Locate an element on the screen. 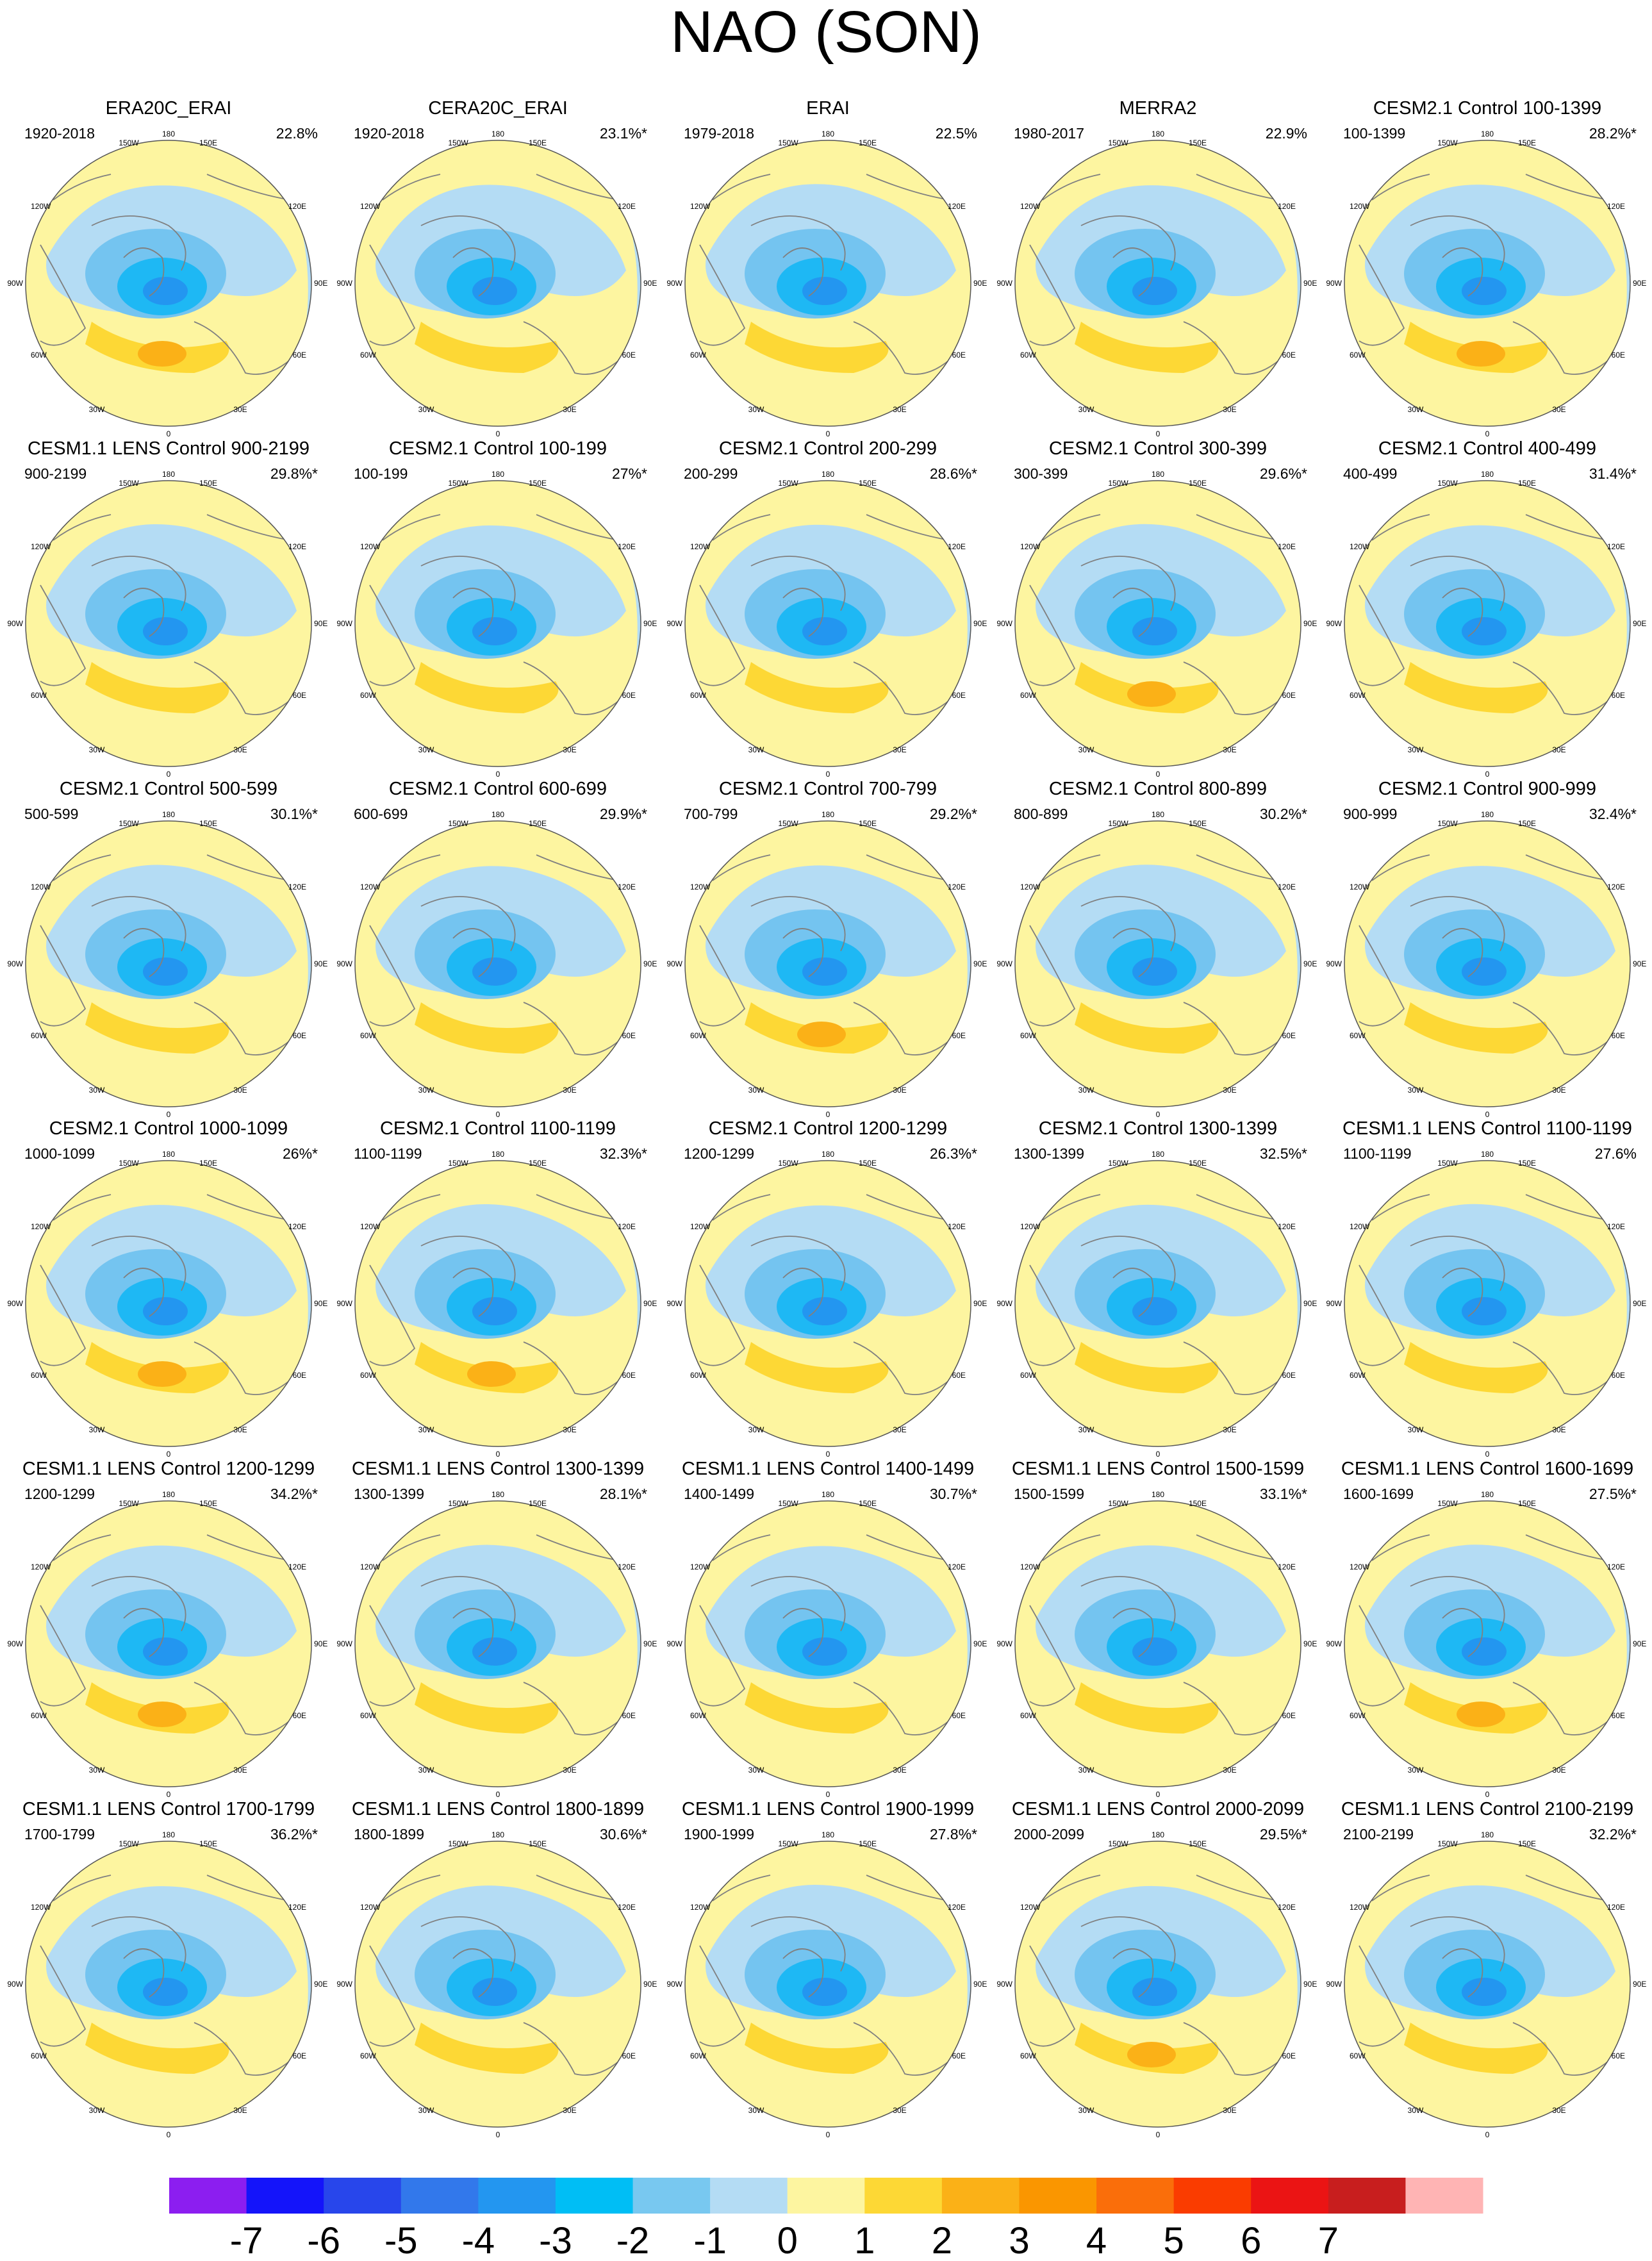  panel-period: 1980-2017 is located at coordinates (1049, 134).